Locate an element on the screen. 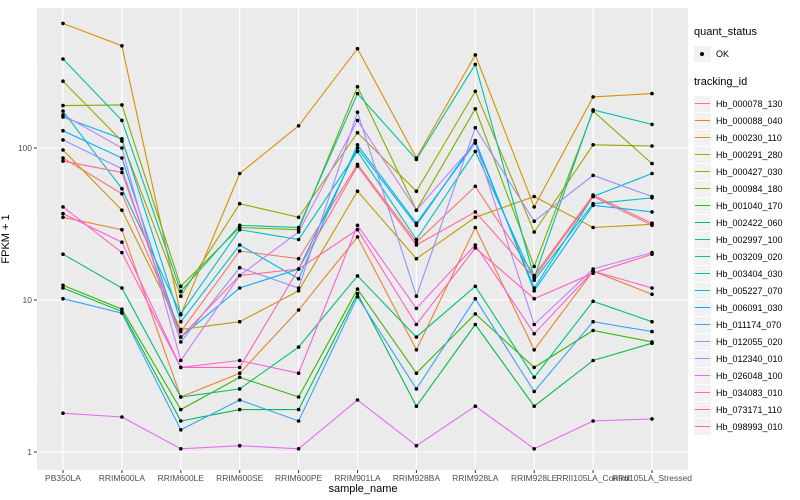 Image resolution: width=800 pixels, height=500 pixels. legend-item-Hb_098993_010: Hb_098993_010 is located at coordinates (747, 426).